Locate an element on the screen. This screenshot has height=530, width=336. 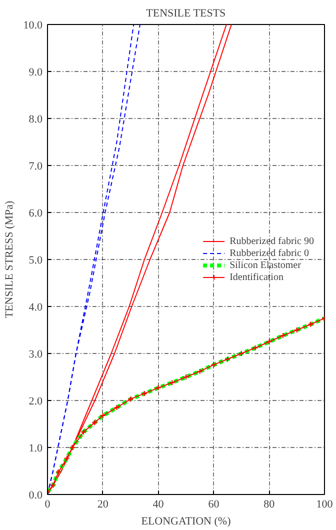
chart-title: TENSILE TESTS is located at coordinates (186, 14).